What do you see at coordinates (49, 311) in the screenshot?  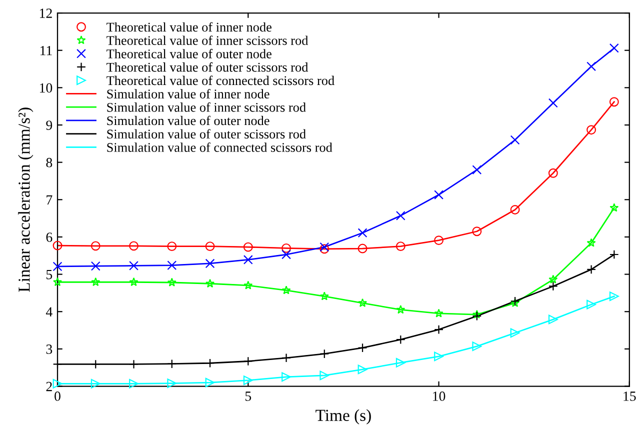 I see `y-tick-label: 4` at bounding box center [49, 311].